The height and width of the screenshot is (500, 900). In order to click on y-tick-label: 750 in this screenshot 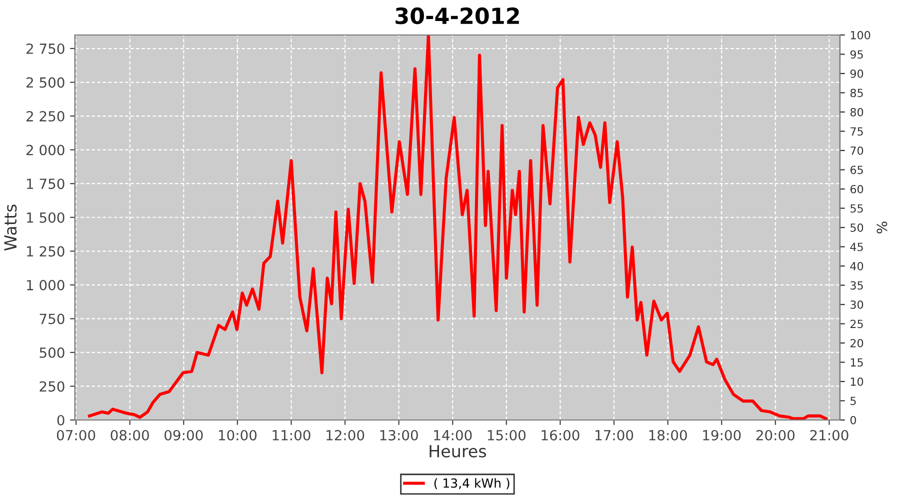, I will do `click(52, 319)`.